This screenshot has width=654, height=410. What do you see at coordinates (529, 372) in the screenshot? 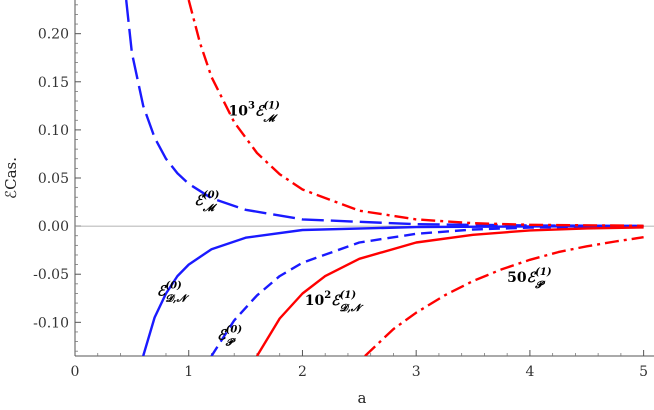
I see `x-tick-label: 4` at bounding box center [529, 372].